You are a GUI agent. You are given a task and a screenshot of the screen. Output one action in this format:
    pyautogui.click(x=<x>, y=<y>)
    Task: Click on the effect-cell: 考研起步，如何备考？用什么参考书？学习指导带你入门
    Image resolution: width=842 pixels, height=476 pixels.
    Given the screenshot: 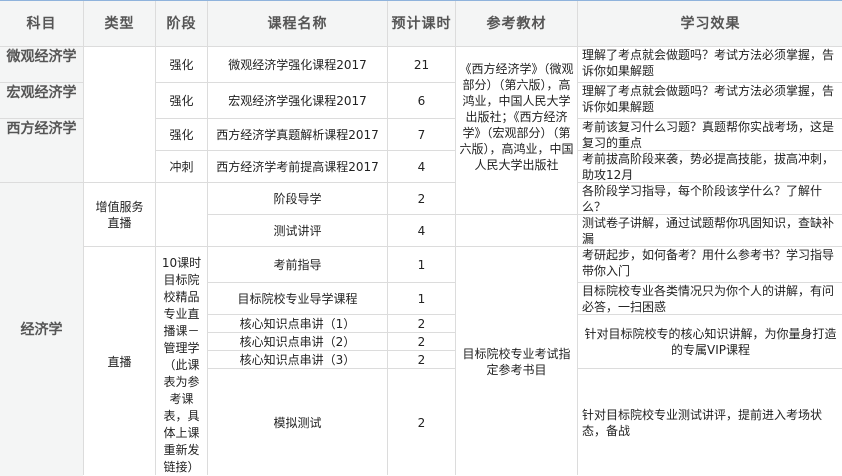 What is the action you would take?
    pyautogui.click(x=710, y=264)
    